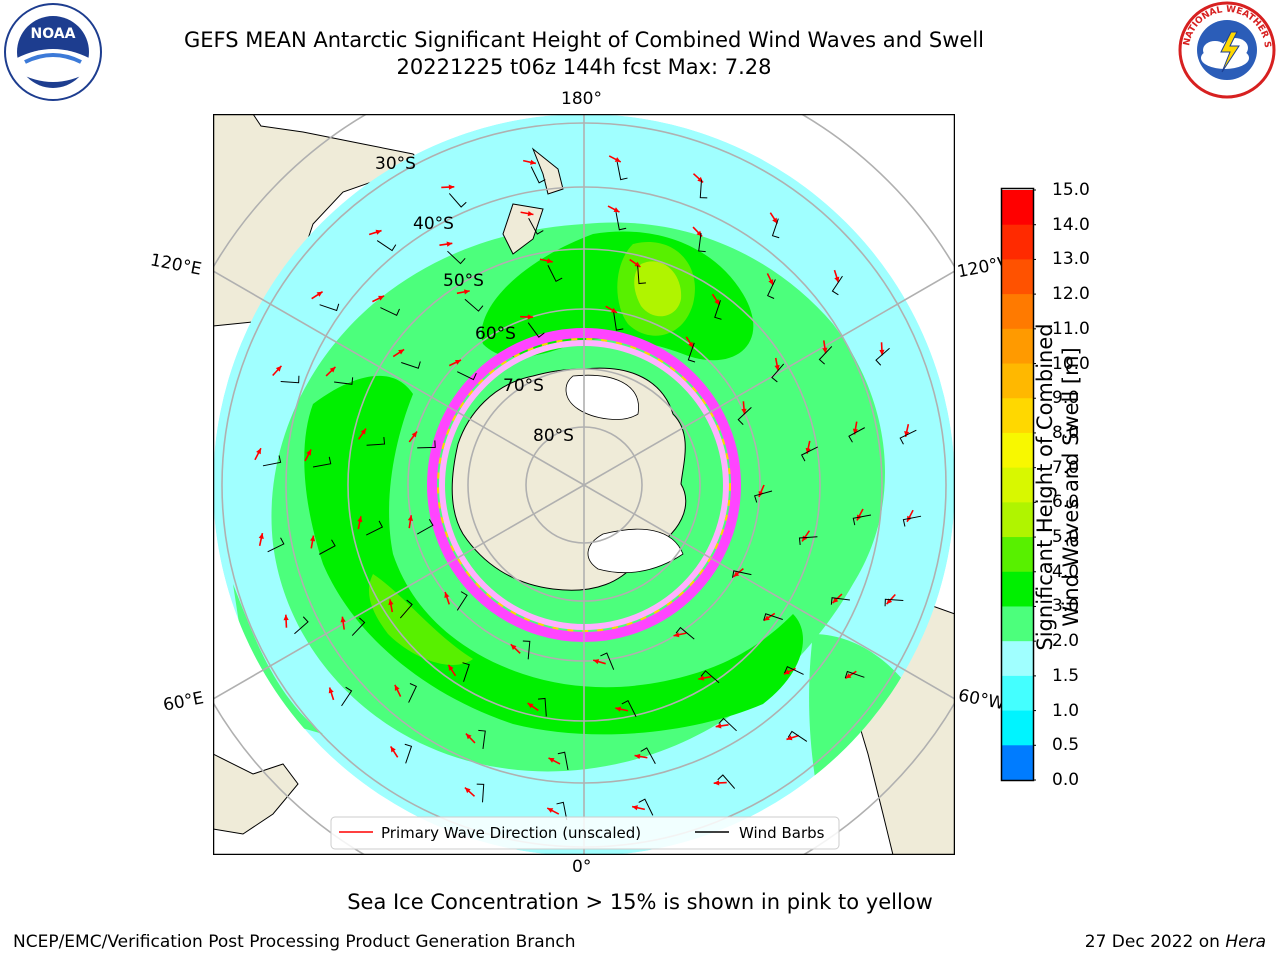 The height and width of the screenshot is (960, 1280). I want to click on footer-host: Hera, so click(1245, 942).